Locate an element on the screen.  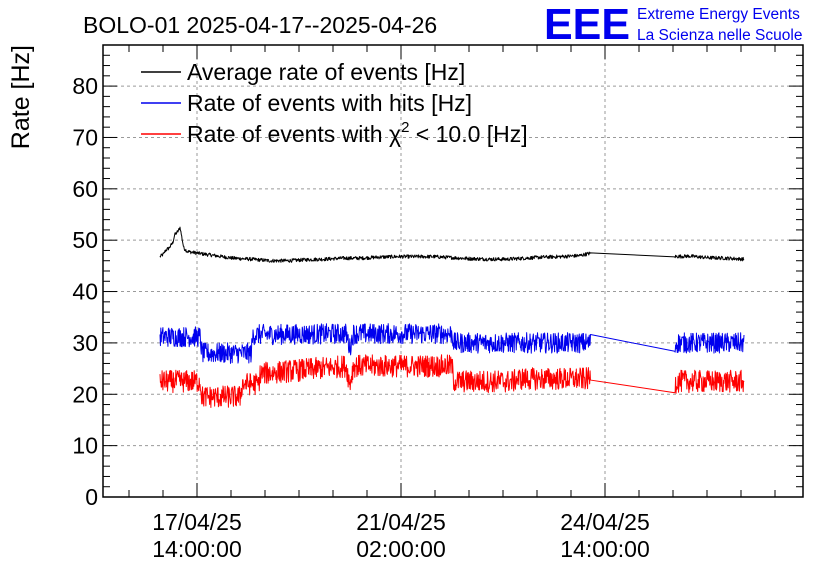
chart-title: BOLO-01 2025-04-17--2025-04-26 is located at coordinates (260, 25).